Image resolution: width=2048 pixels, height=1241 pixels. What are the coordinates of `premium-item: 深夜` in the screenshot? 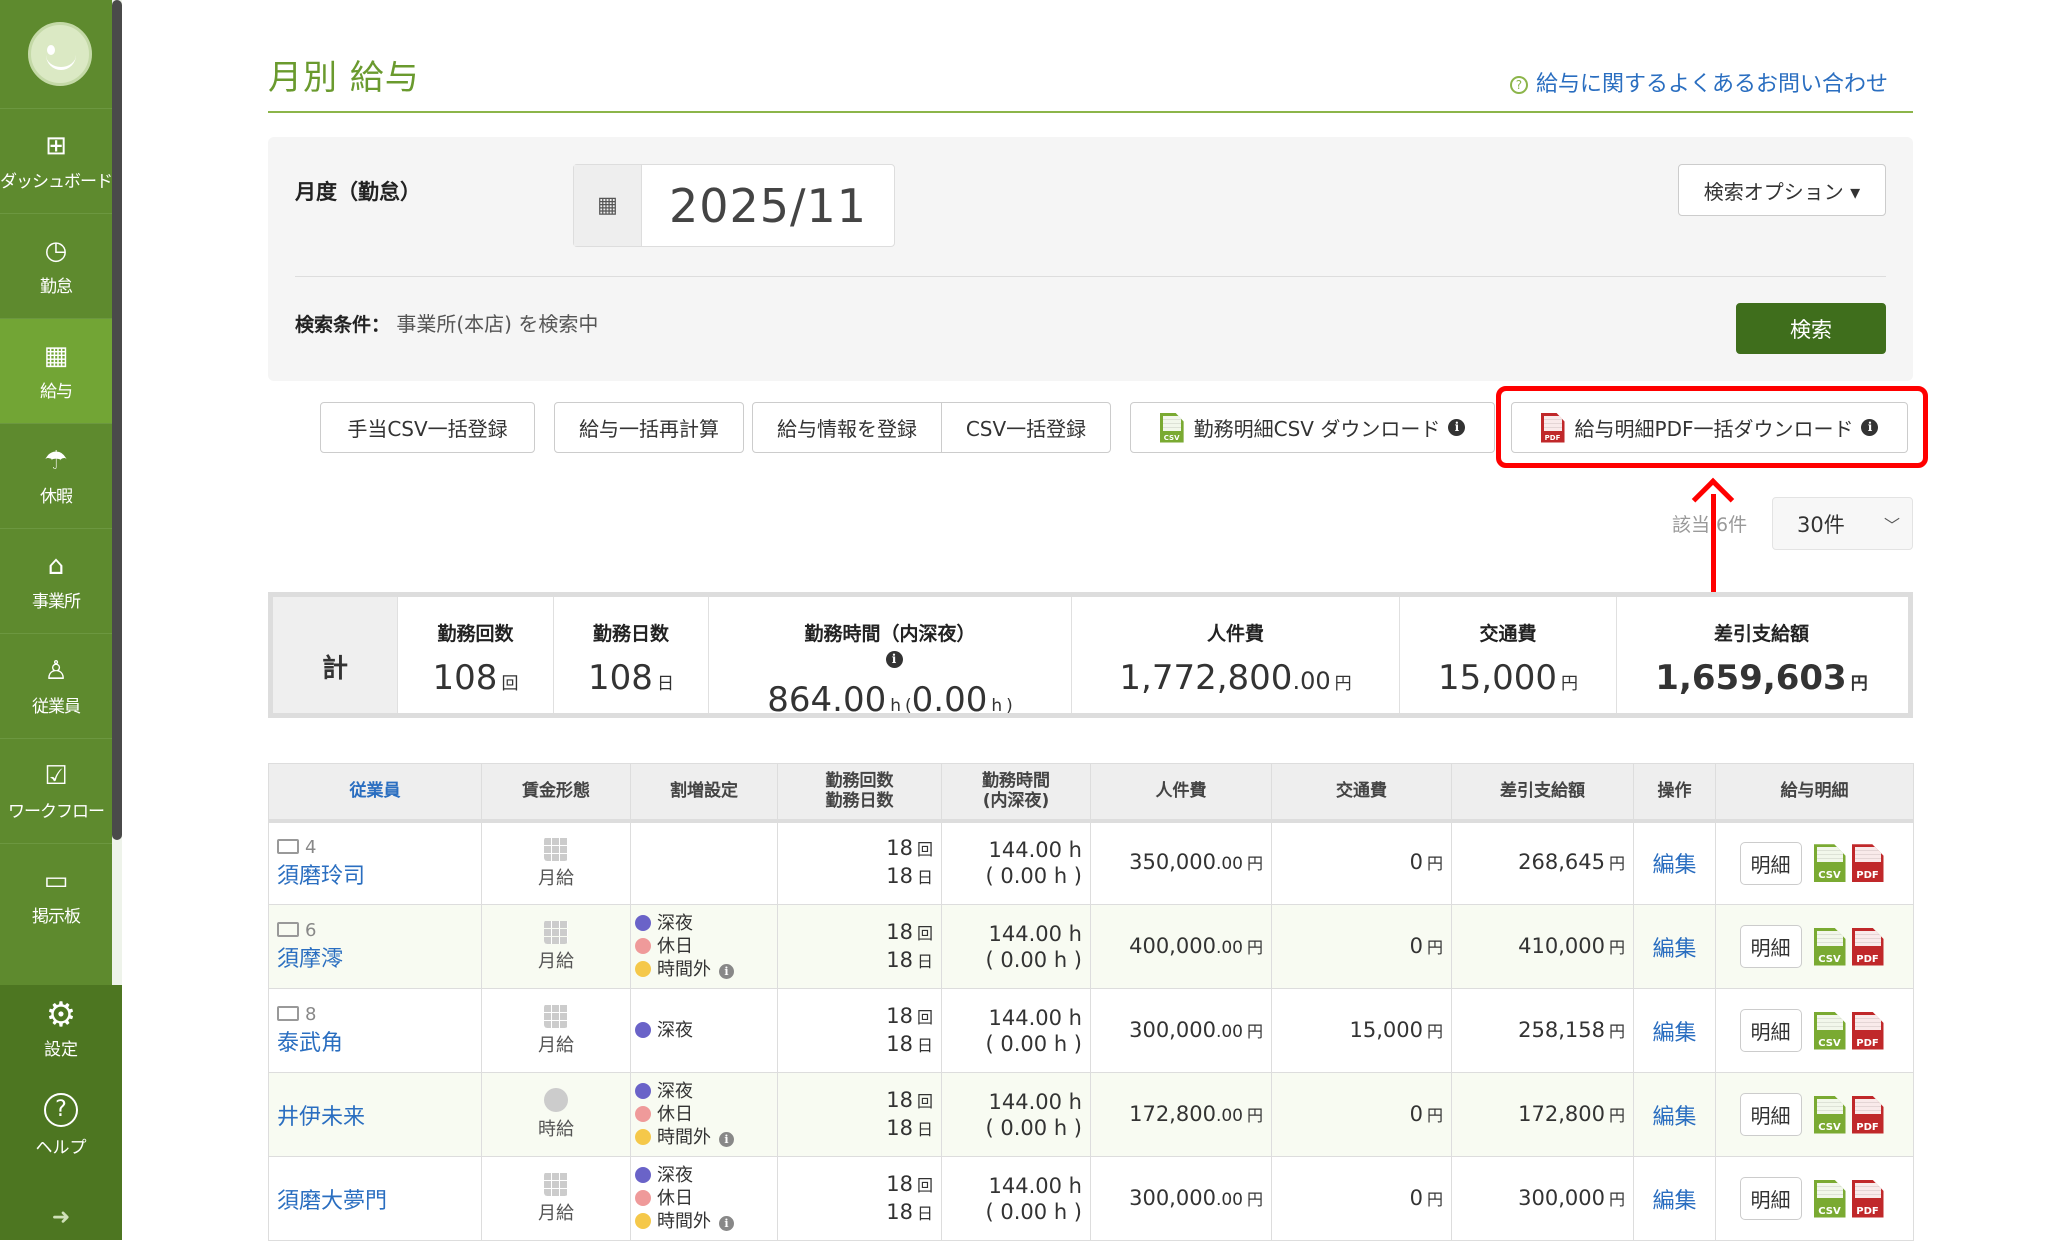 It's located at (706, 1030).